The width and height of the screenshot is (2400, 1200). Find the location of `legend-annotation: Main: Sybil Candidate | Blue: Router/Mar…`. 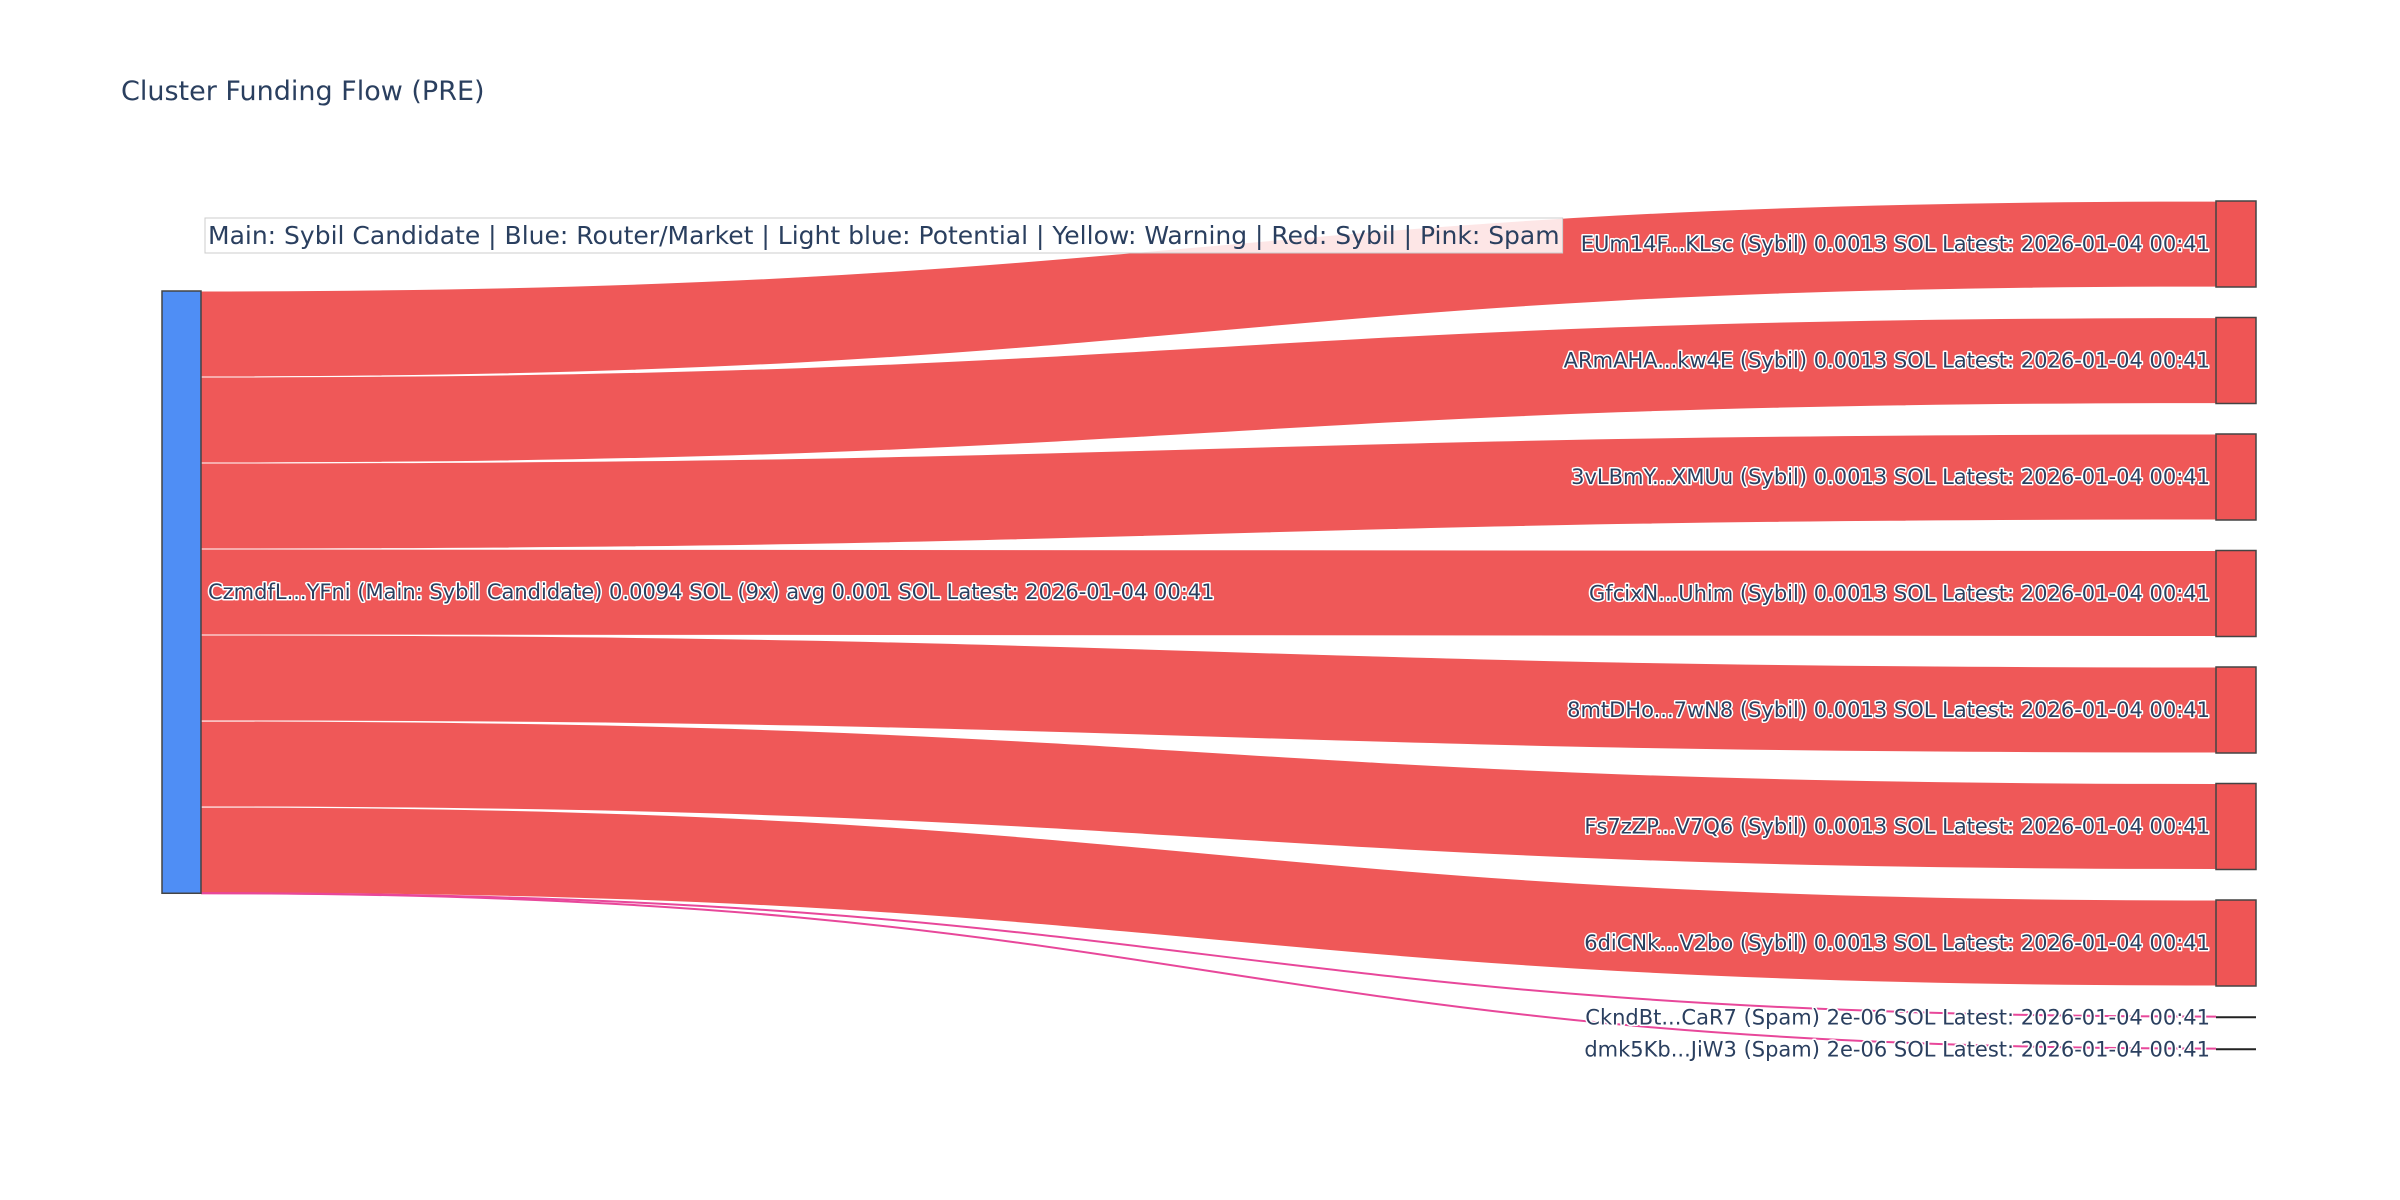

legend-annotation: Main: Sybil Candidate | Blue: Router/Mar… is located at coordinates (884, 235).